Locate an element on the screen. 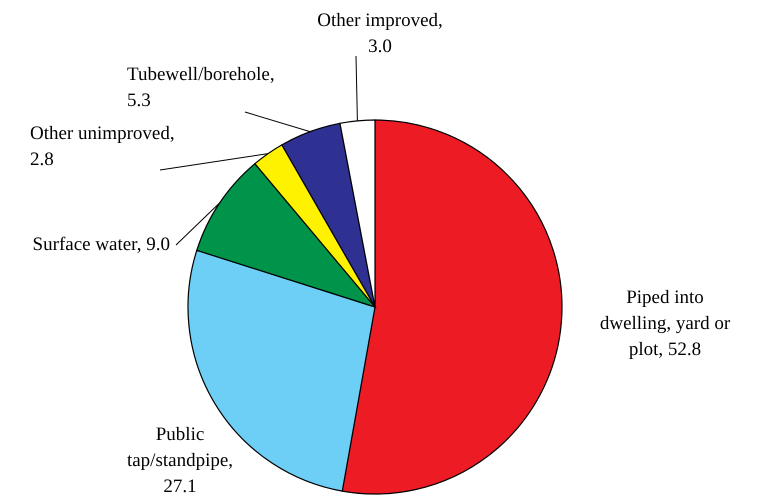 The width and height of the screenshot is (768, 495). slice-label: Piped into dwelling, yard or plot, 52.8 is located at coordinates (665, 323).